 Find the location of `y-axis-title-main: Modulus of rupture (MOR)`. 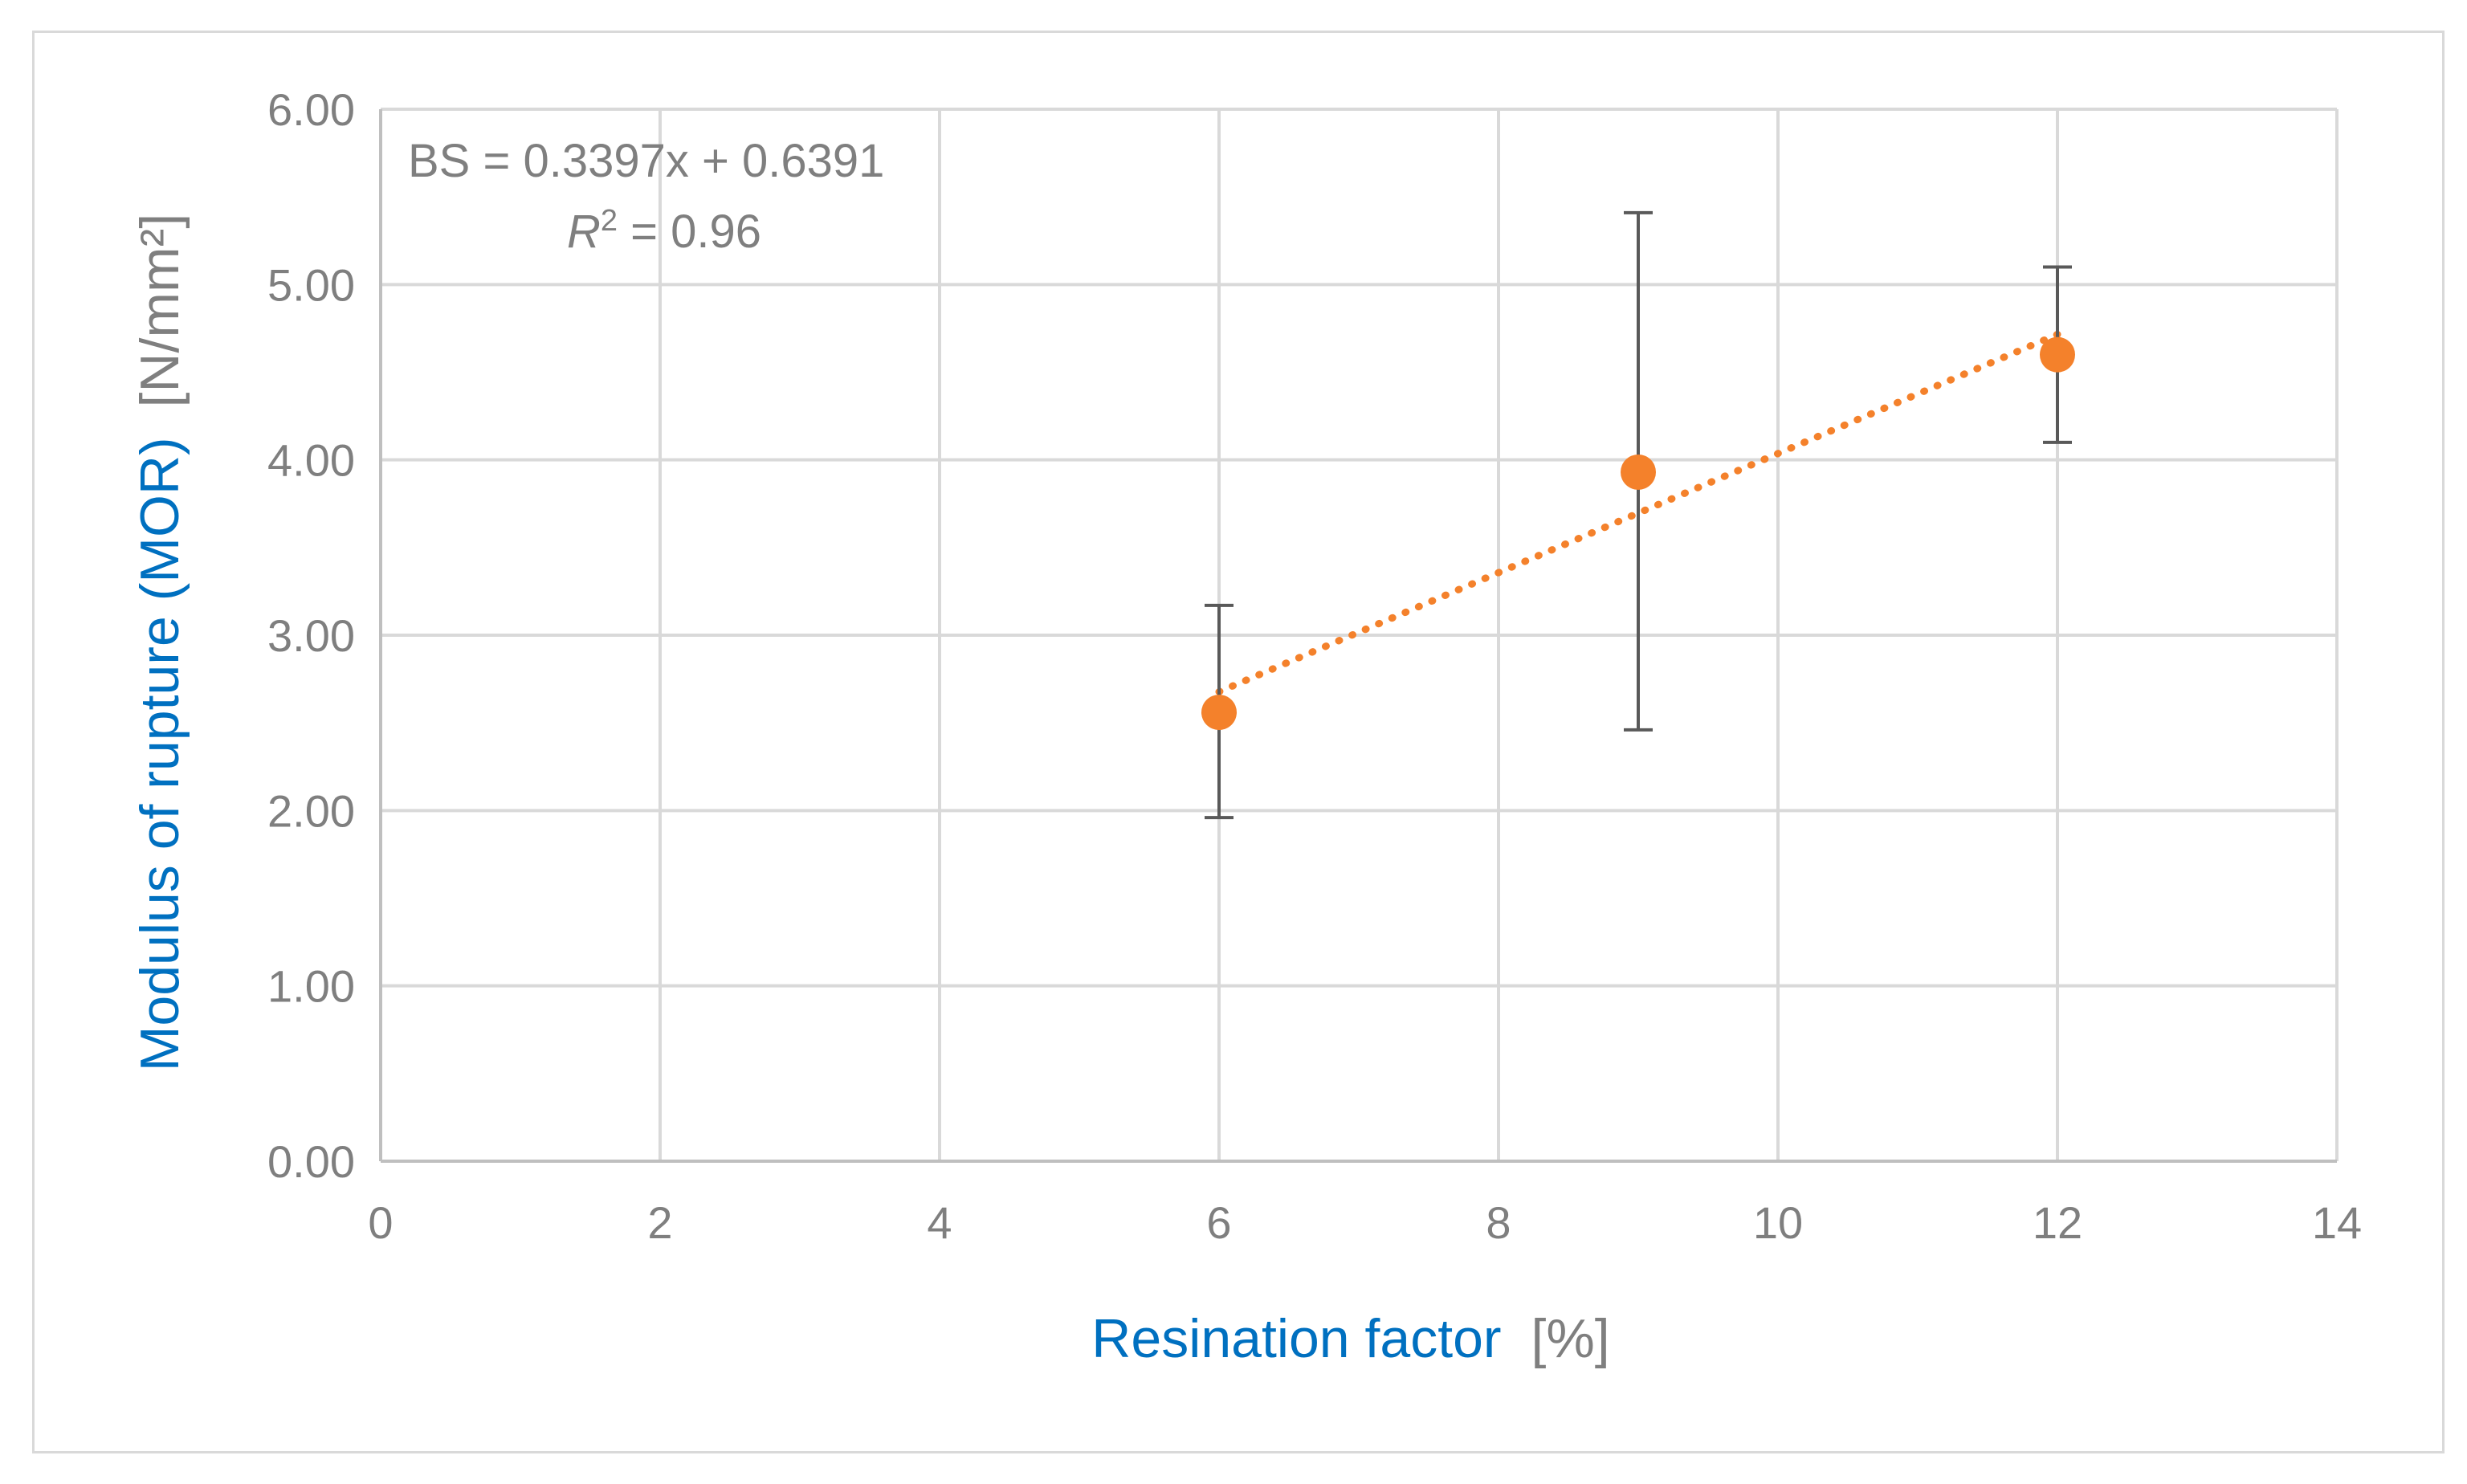

y-axis-title-main: Modulus of rupture (MOR) is located at coordinates (159, 754).